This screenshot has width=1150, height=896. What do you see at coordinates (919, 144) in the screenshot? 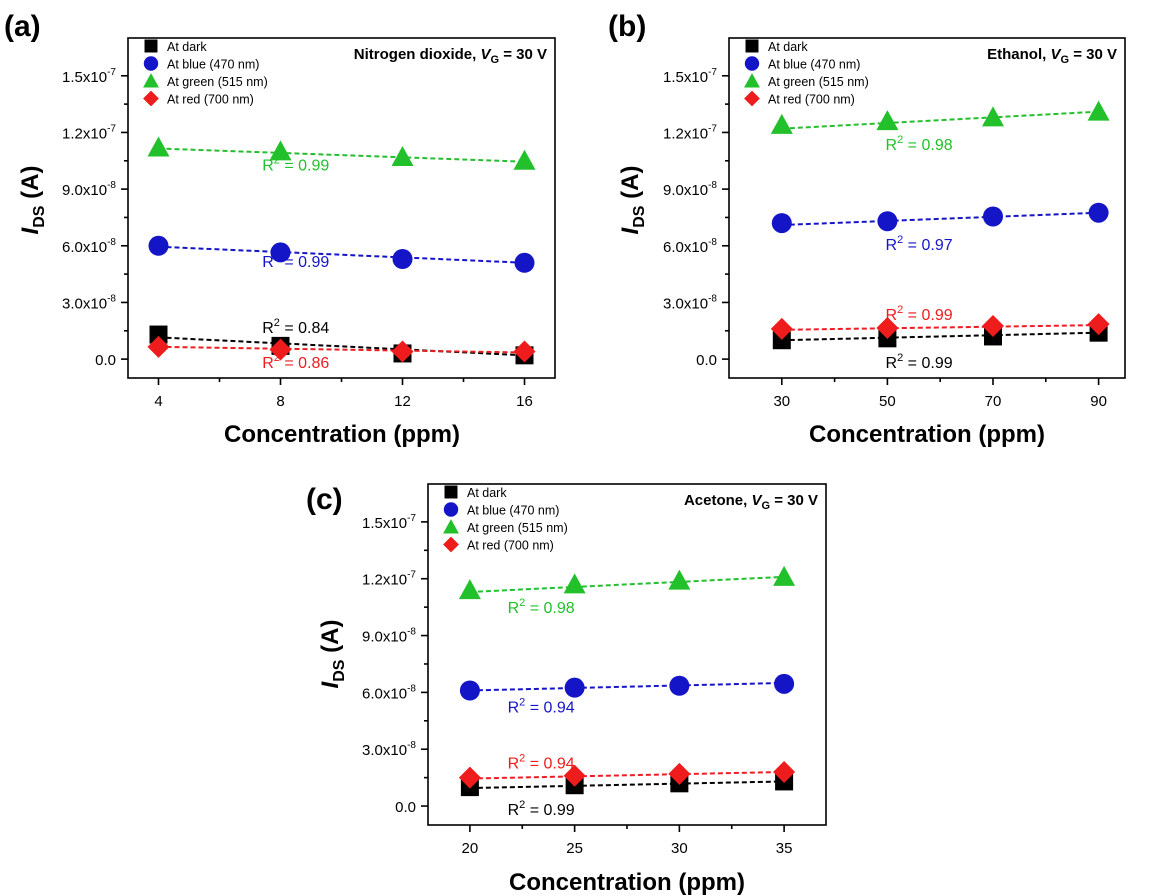
I see `r-squared-label: R2 = 0.98` at bounding box center [919, 144].